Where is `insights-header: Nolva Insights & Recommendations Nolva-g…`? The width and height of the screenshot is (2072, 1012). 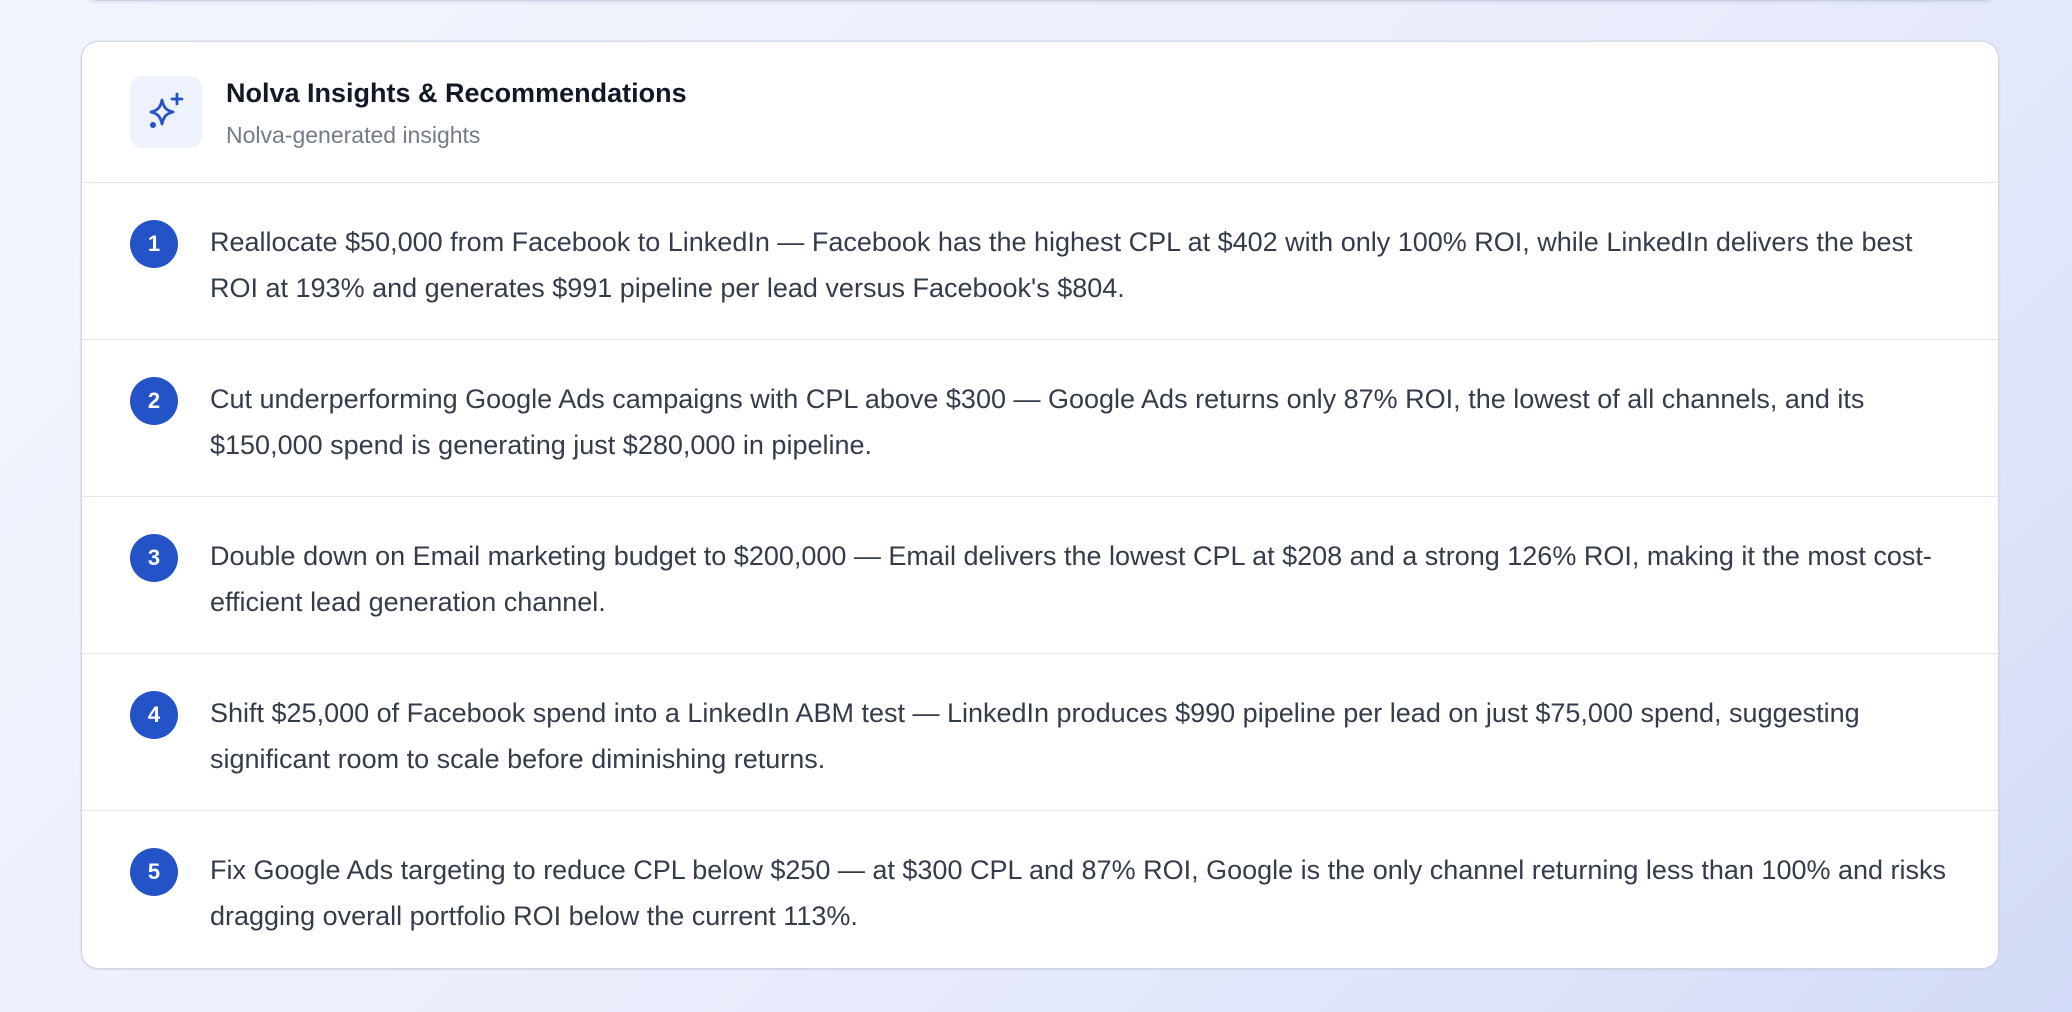
insights-header: Nolva Insights & Recommendations Nolva-g… is located at coordinates (1040, 112).